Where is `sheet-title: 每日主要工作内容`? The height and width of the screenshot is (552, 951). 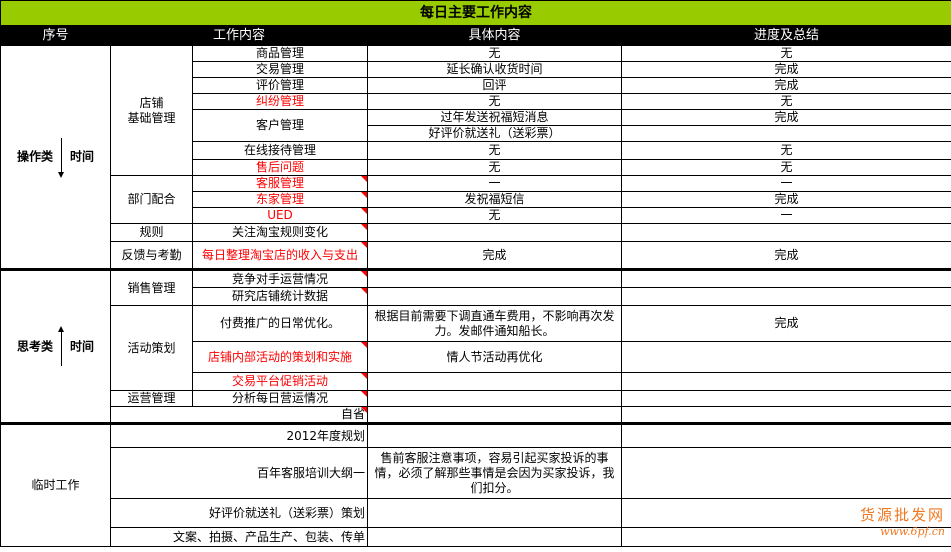 sheet-title: 每日主要工作内容 is located at coordinates (475, 13).